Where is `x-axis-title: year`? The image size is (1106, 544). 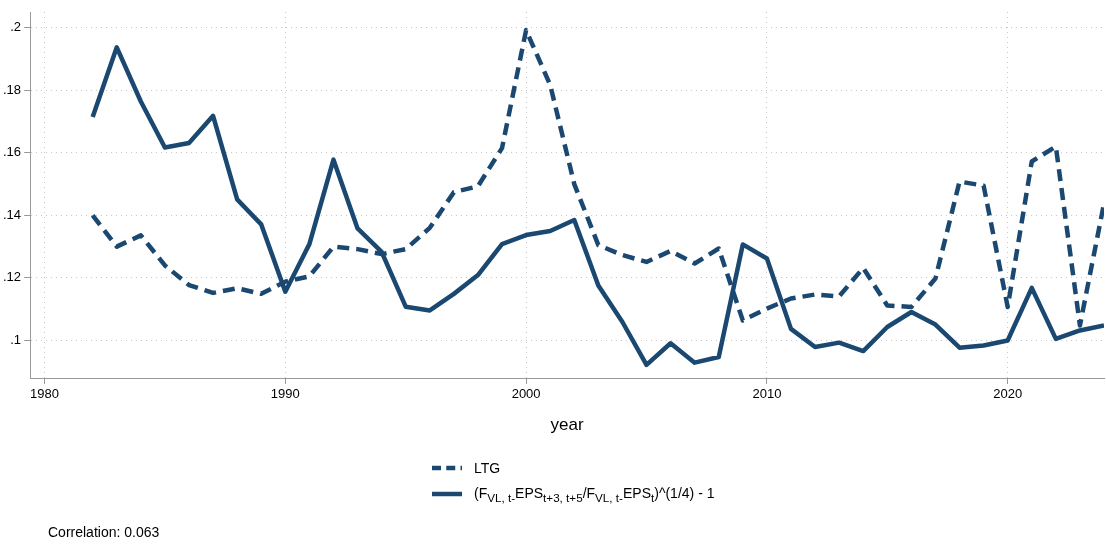
x-axis-title: year is located at coordinates (567, 425).